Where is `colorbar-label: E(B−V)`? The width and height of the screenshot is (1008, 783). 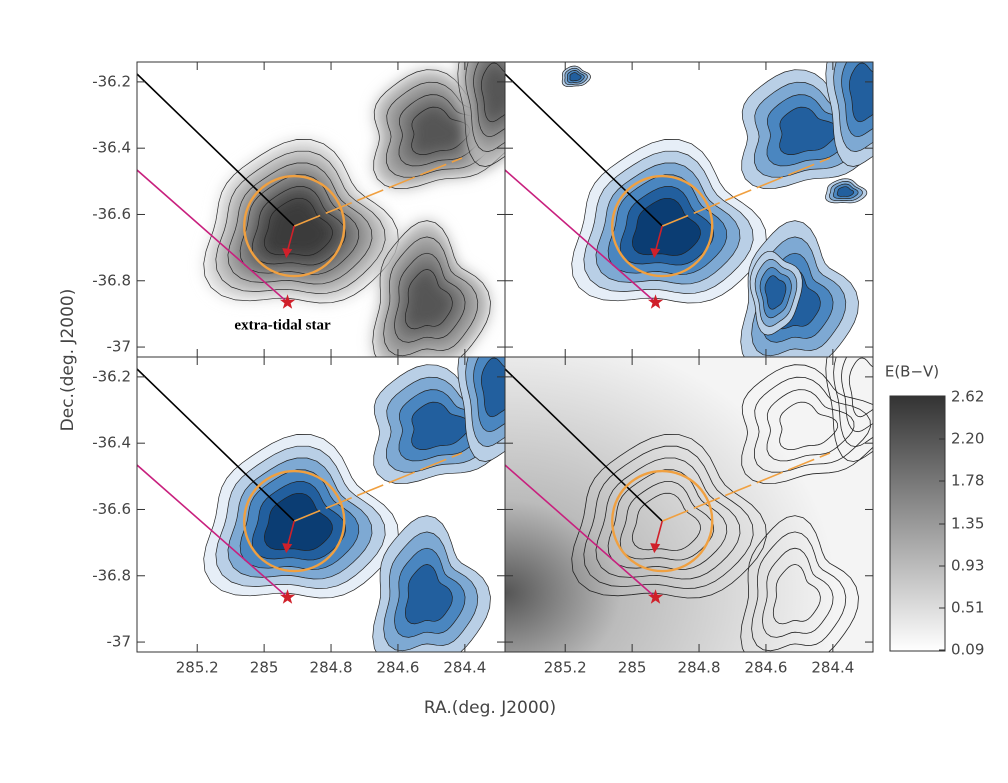
colorbar-label: E(B−V) is located at coordinates (912, 372).